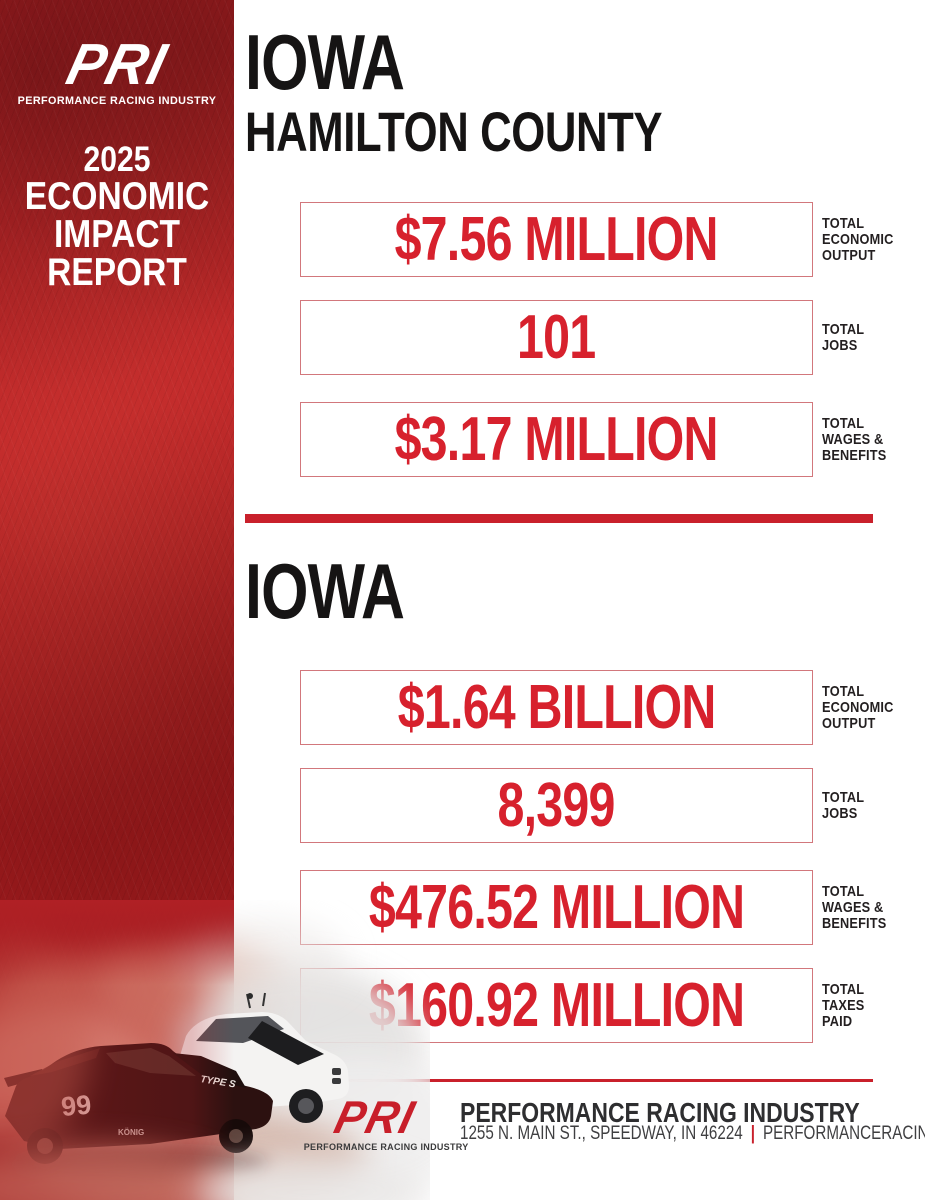  I want to click on stat-value: $3.17 MILLION, so click(556, 439).